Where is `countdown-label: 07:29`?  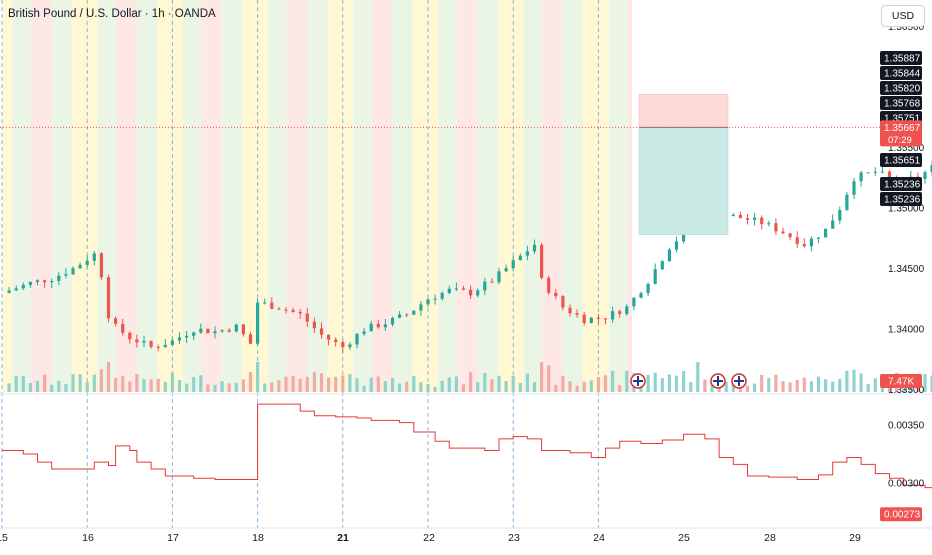 countdown-label: 07:29 is located at coordinates (900, 140).